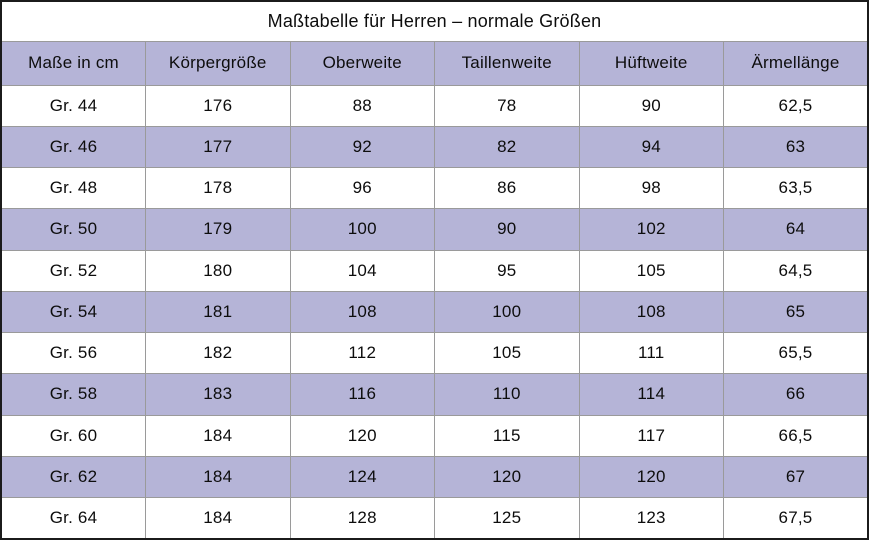  I want to click on table-row: Gr. 62 184 124 120 120 67, so click(434, 477).